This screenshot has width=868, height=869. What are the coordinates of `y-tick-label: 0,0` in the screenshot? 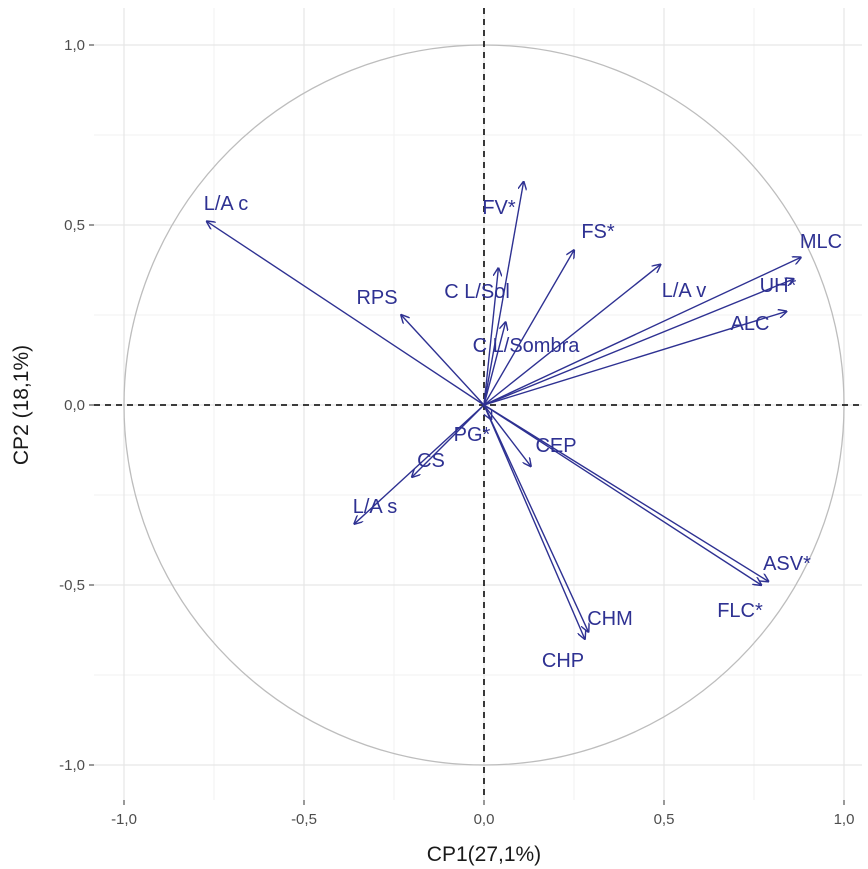 It's located at (74, 405).